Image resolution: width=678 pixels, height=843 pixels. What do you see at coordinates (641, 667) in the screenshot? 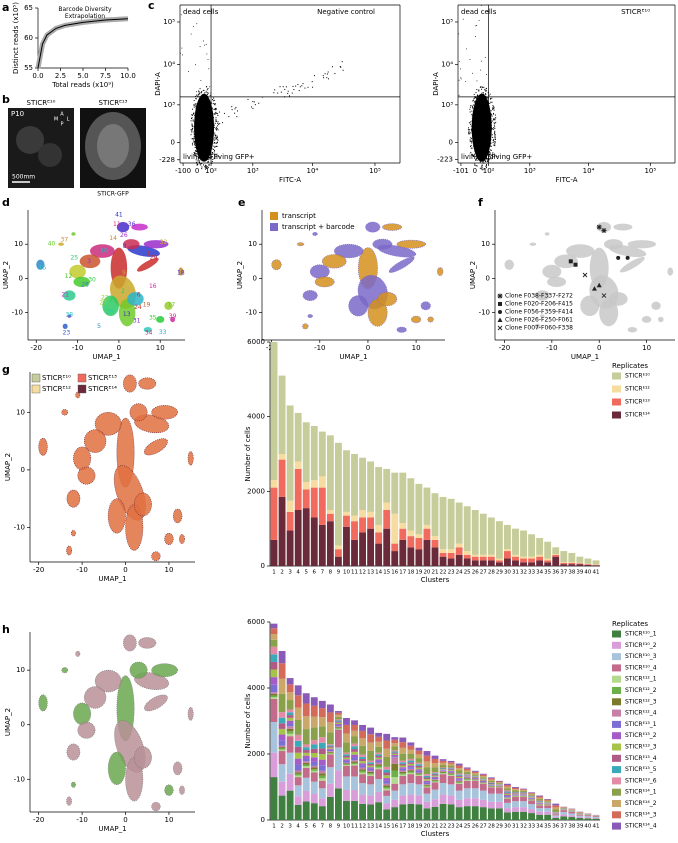
I see `legend-label: STICRᴱ¹⁰_4` at bounding box center [641, 667].